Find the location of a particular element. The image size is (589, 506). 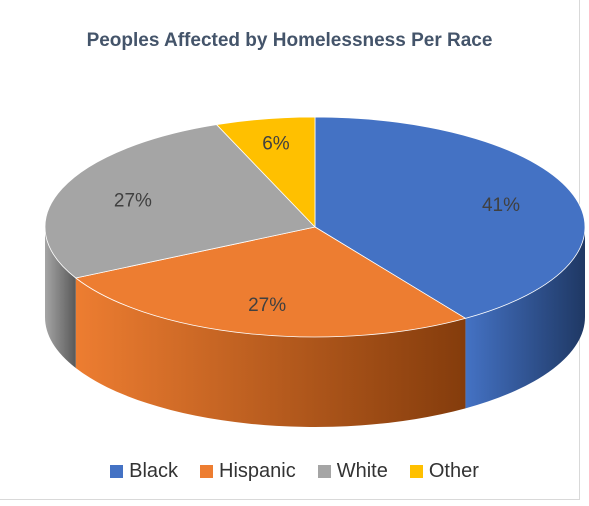

pie-side-black is located at coordinates (525, 318).